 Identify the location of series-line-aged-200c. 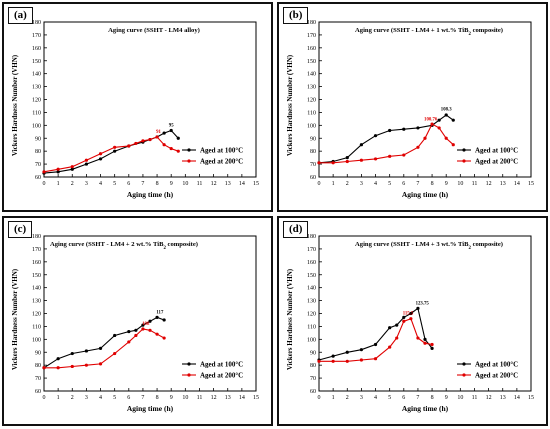
(104, 348).